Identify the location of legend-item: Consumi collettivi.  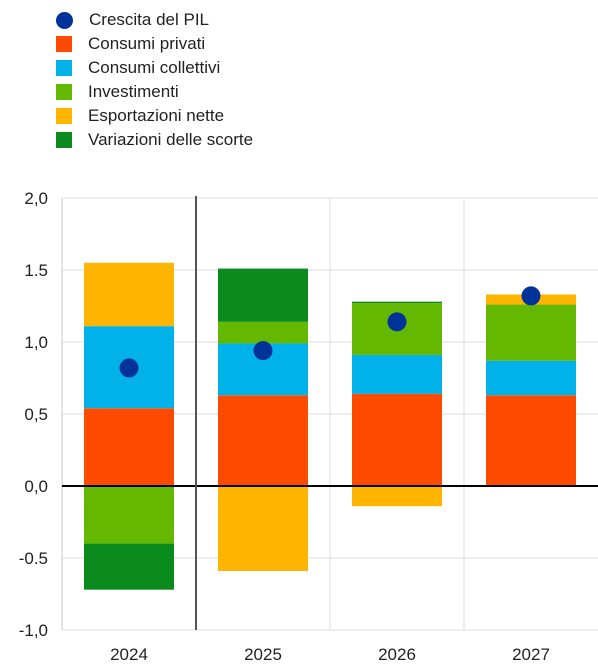
(154, 68).